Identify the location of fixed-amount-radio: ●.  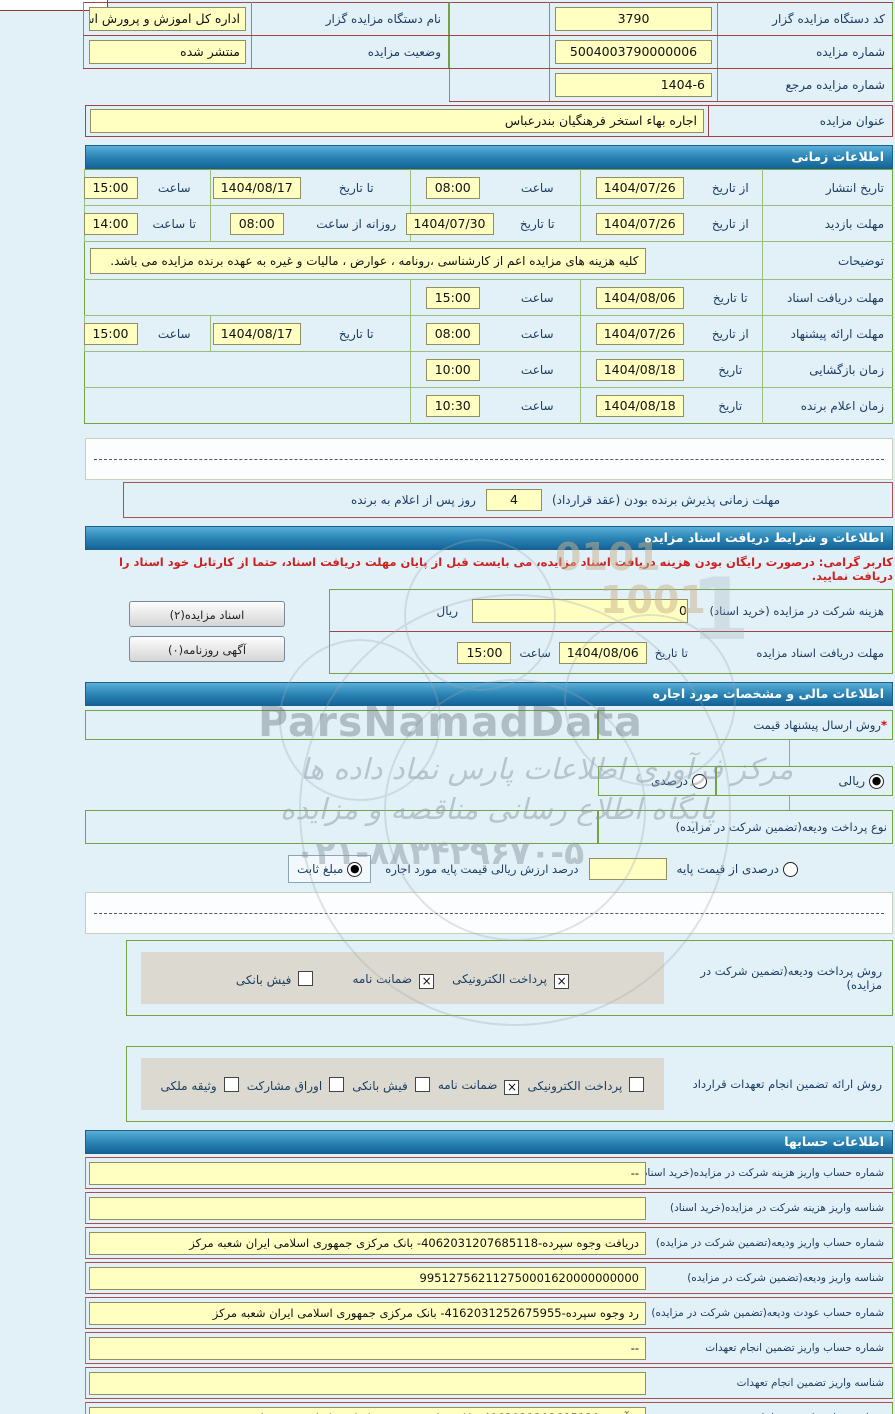
(355, 869).